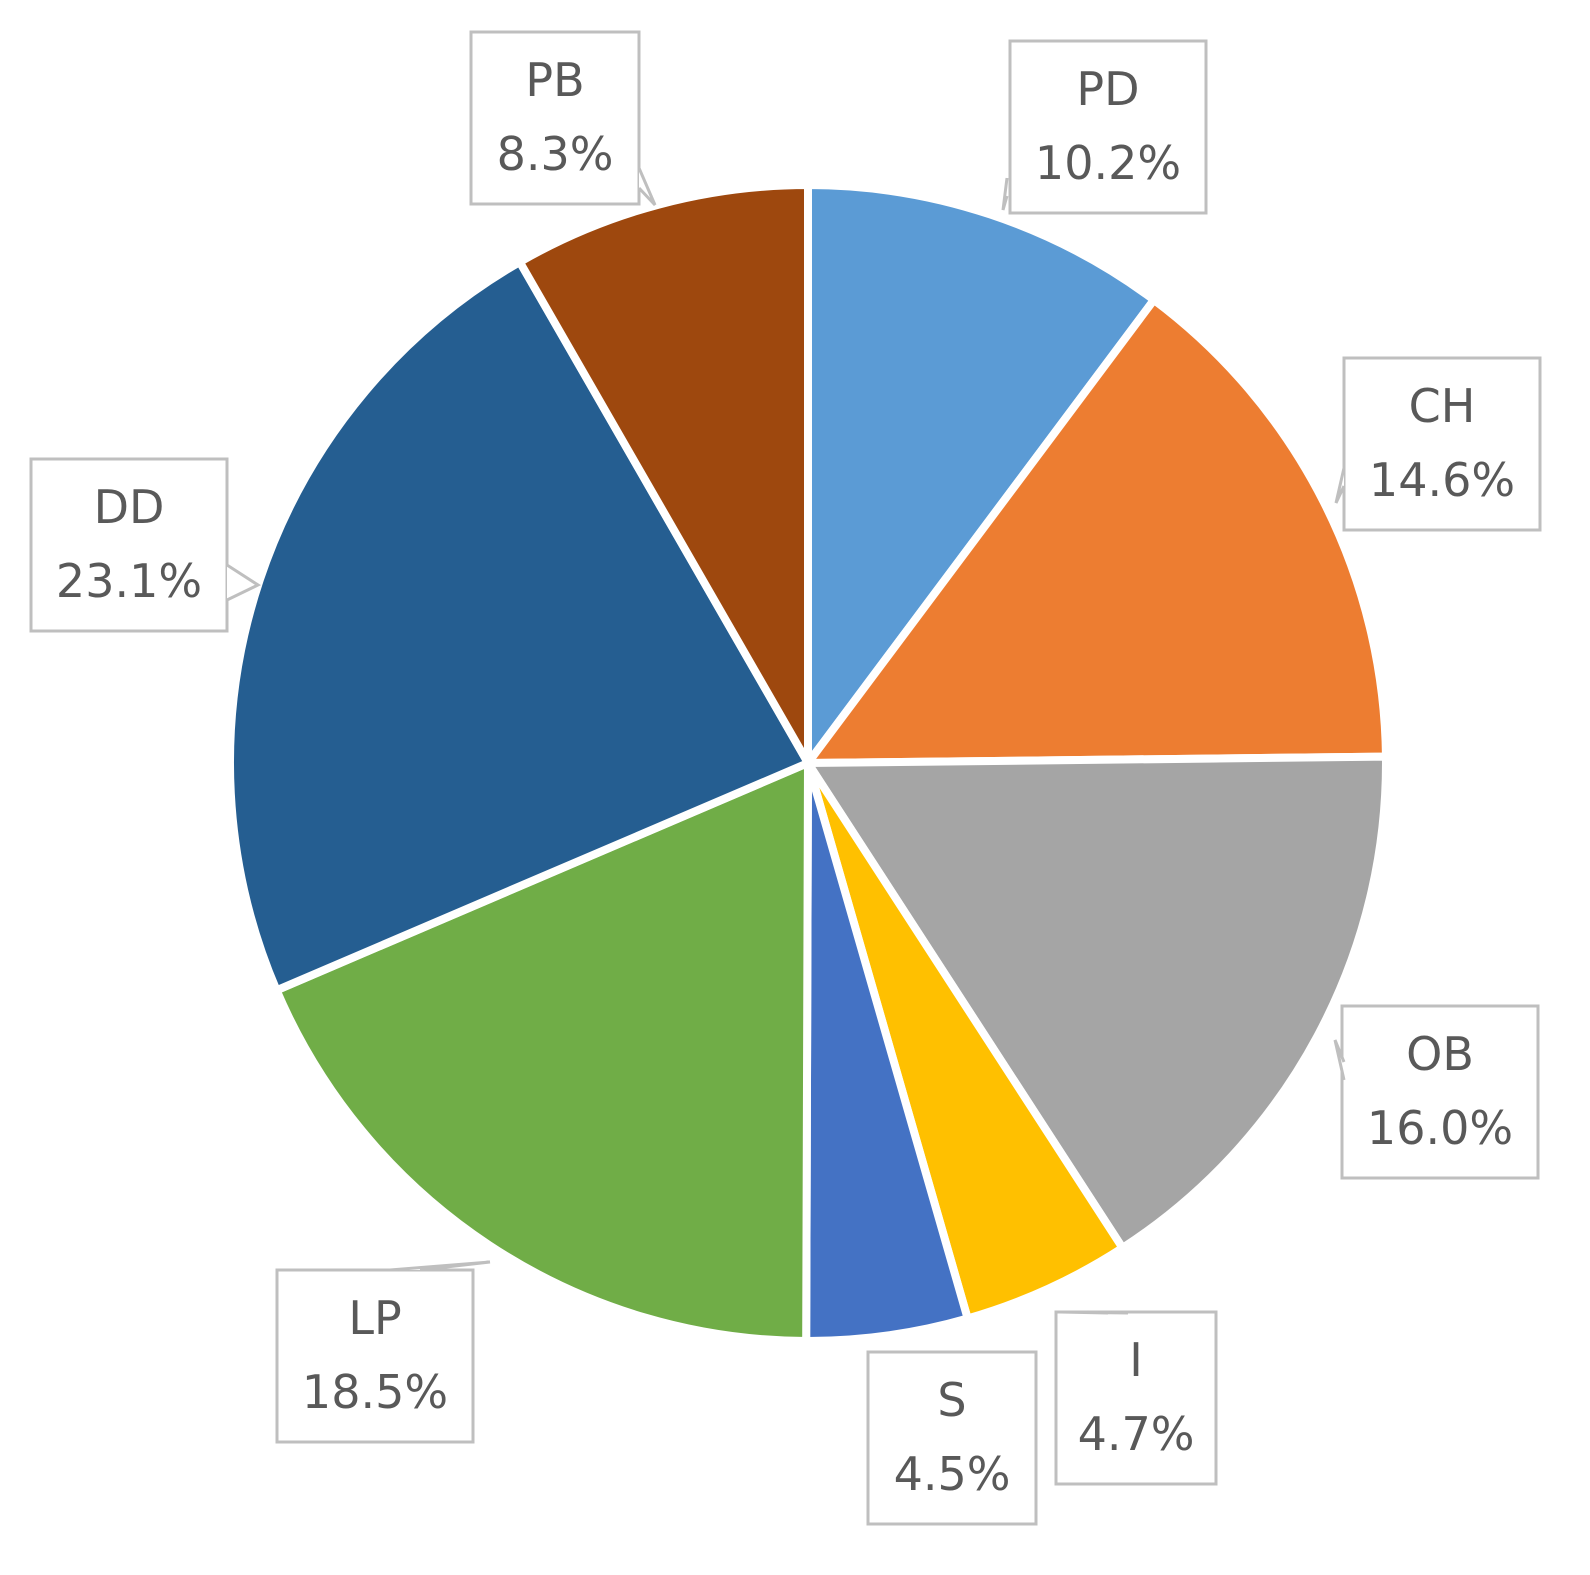 Image resolution: width=1590 pixels, height=1575 pixels. What do you see at coordinates (374, 1318) in the screenshot?
I see `slice-category-label: LP` at bounding box center [374, 1318].